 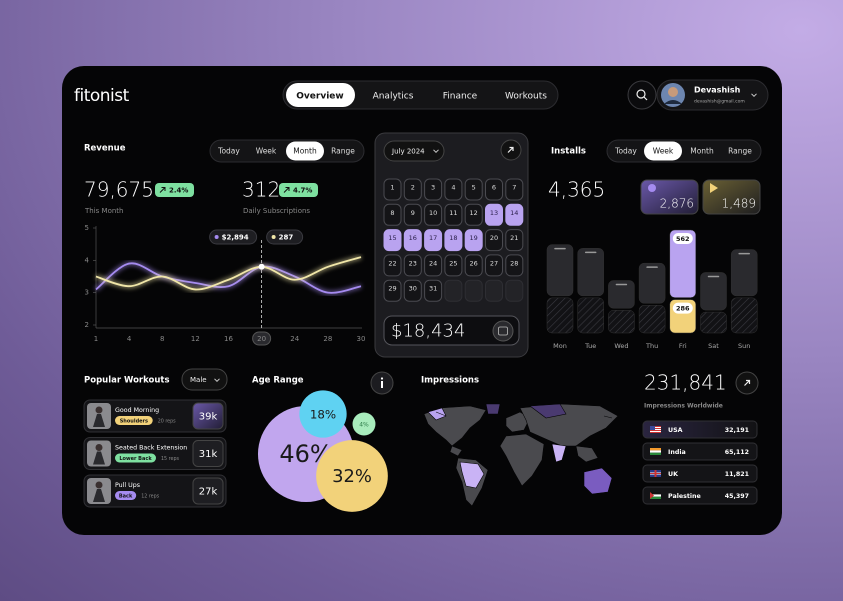 I want to click on month-select, so click(x=414, y=151).